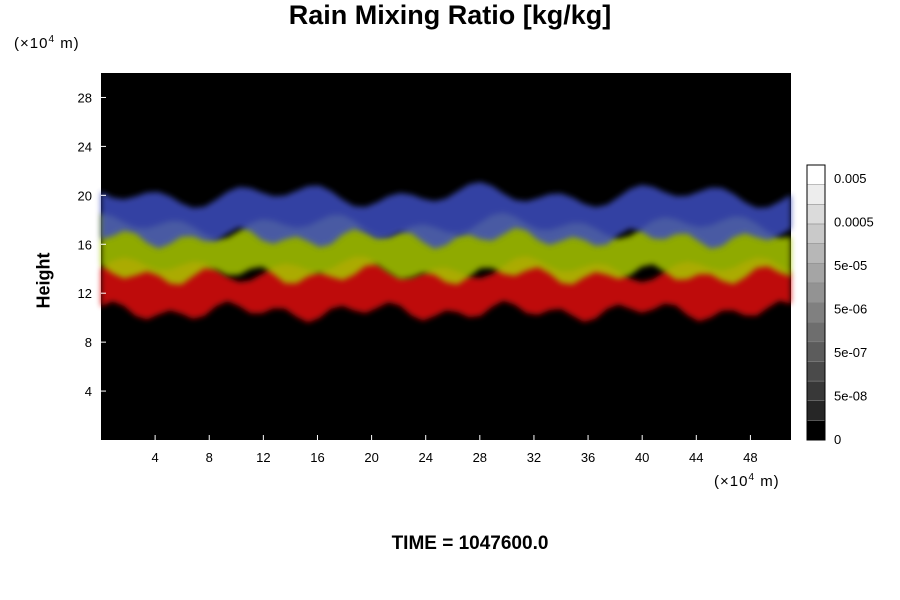 This screenshot has width=900, height=600. I want to click on x-tick-label: 32, so click(534, 457).